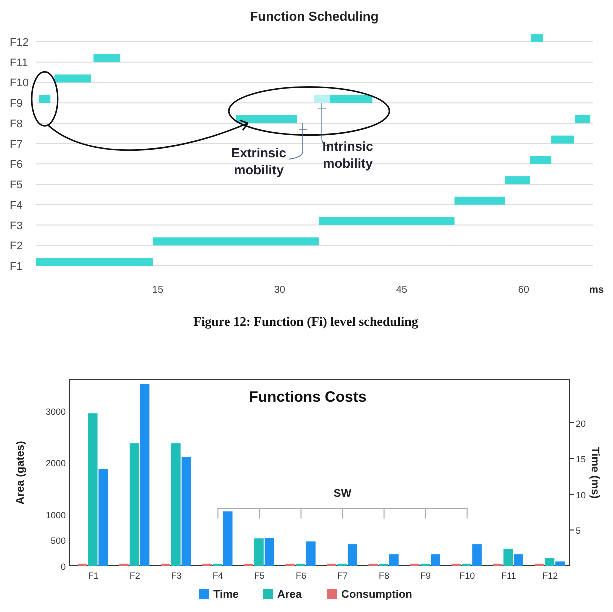 Image resolution: width=613 pixels, height=612 pixels. I want to click on x-tick-label: F8, so click(384, 576).